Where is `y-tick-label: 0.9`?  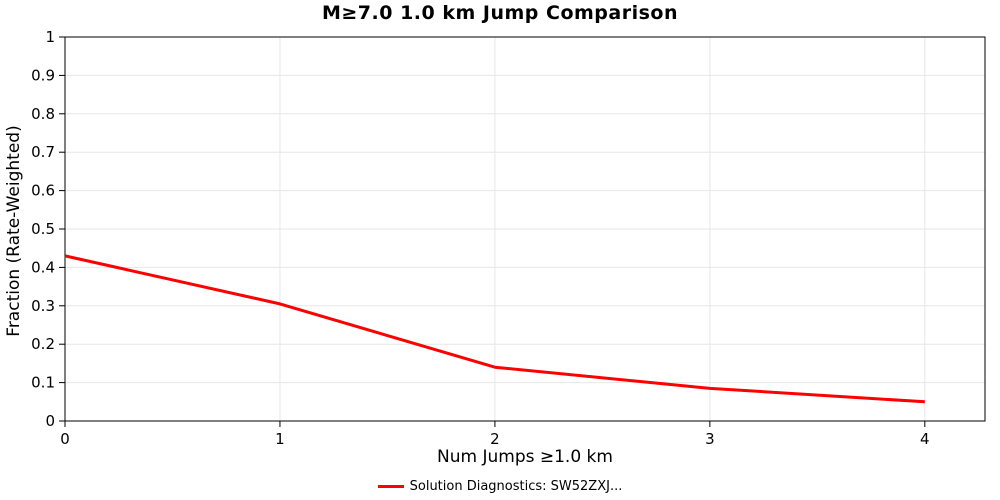 y-tick-label: 0.9 is located at coordinates (43, 75).